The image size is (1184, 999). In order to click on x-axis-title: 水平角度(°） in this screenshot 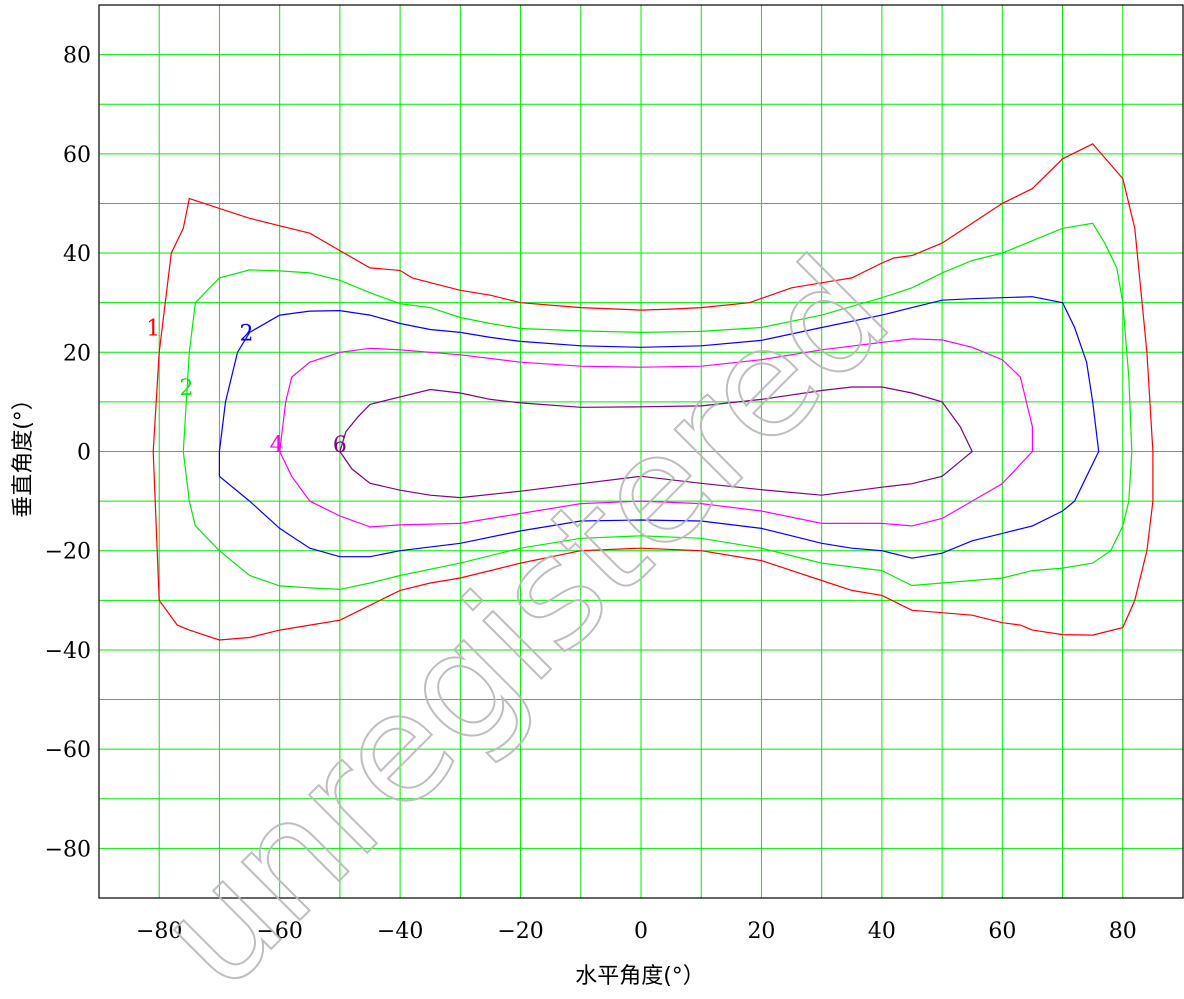, I will do `click(640, 976)`.